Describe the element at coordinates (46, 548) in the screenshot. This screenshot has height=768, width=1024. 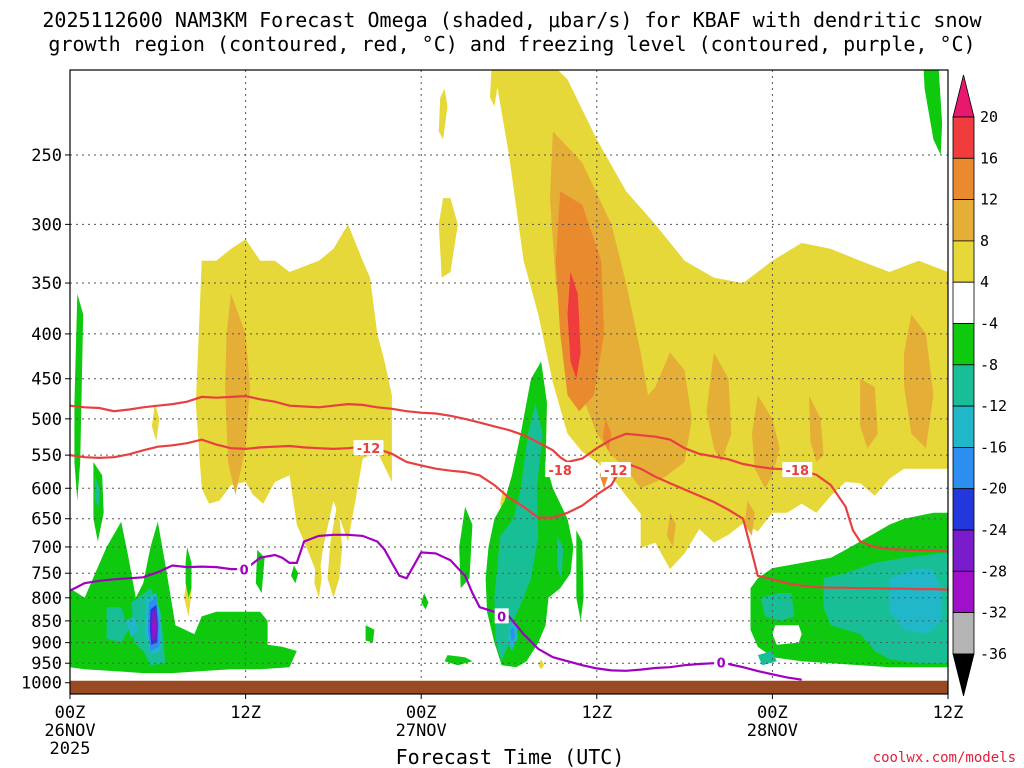
I see `y-tick-label-700: 700` at that location.